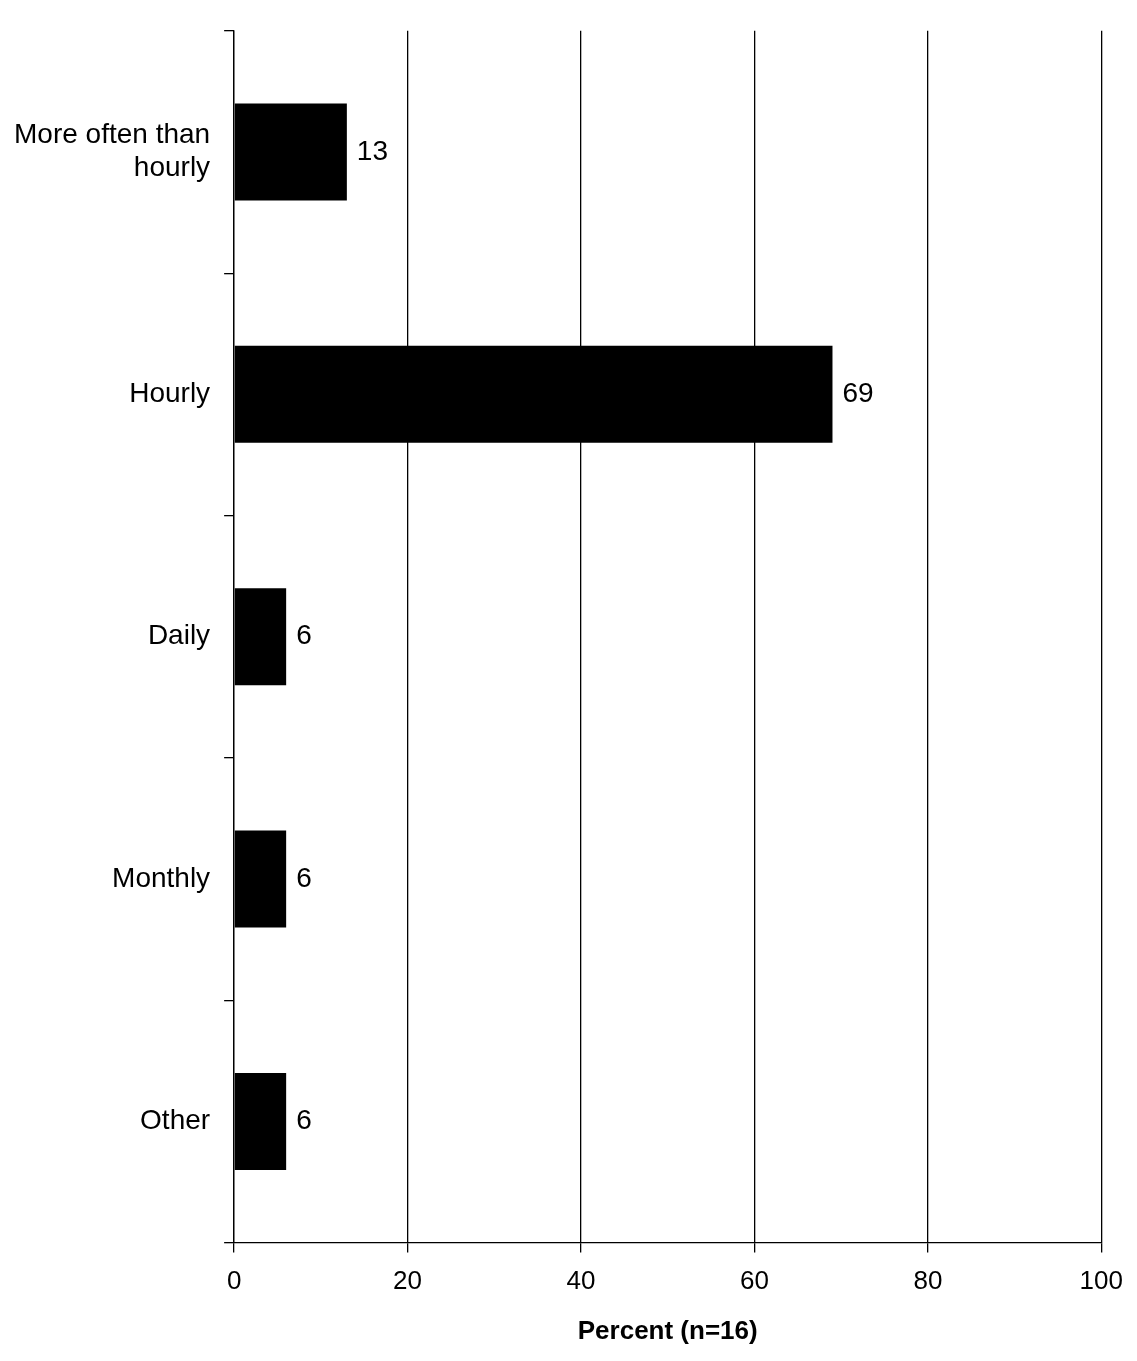 This screenshot has width=1137, height=1361. I want to click on x-tick-label: 80, so click(928, 1280).